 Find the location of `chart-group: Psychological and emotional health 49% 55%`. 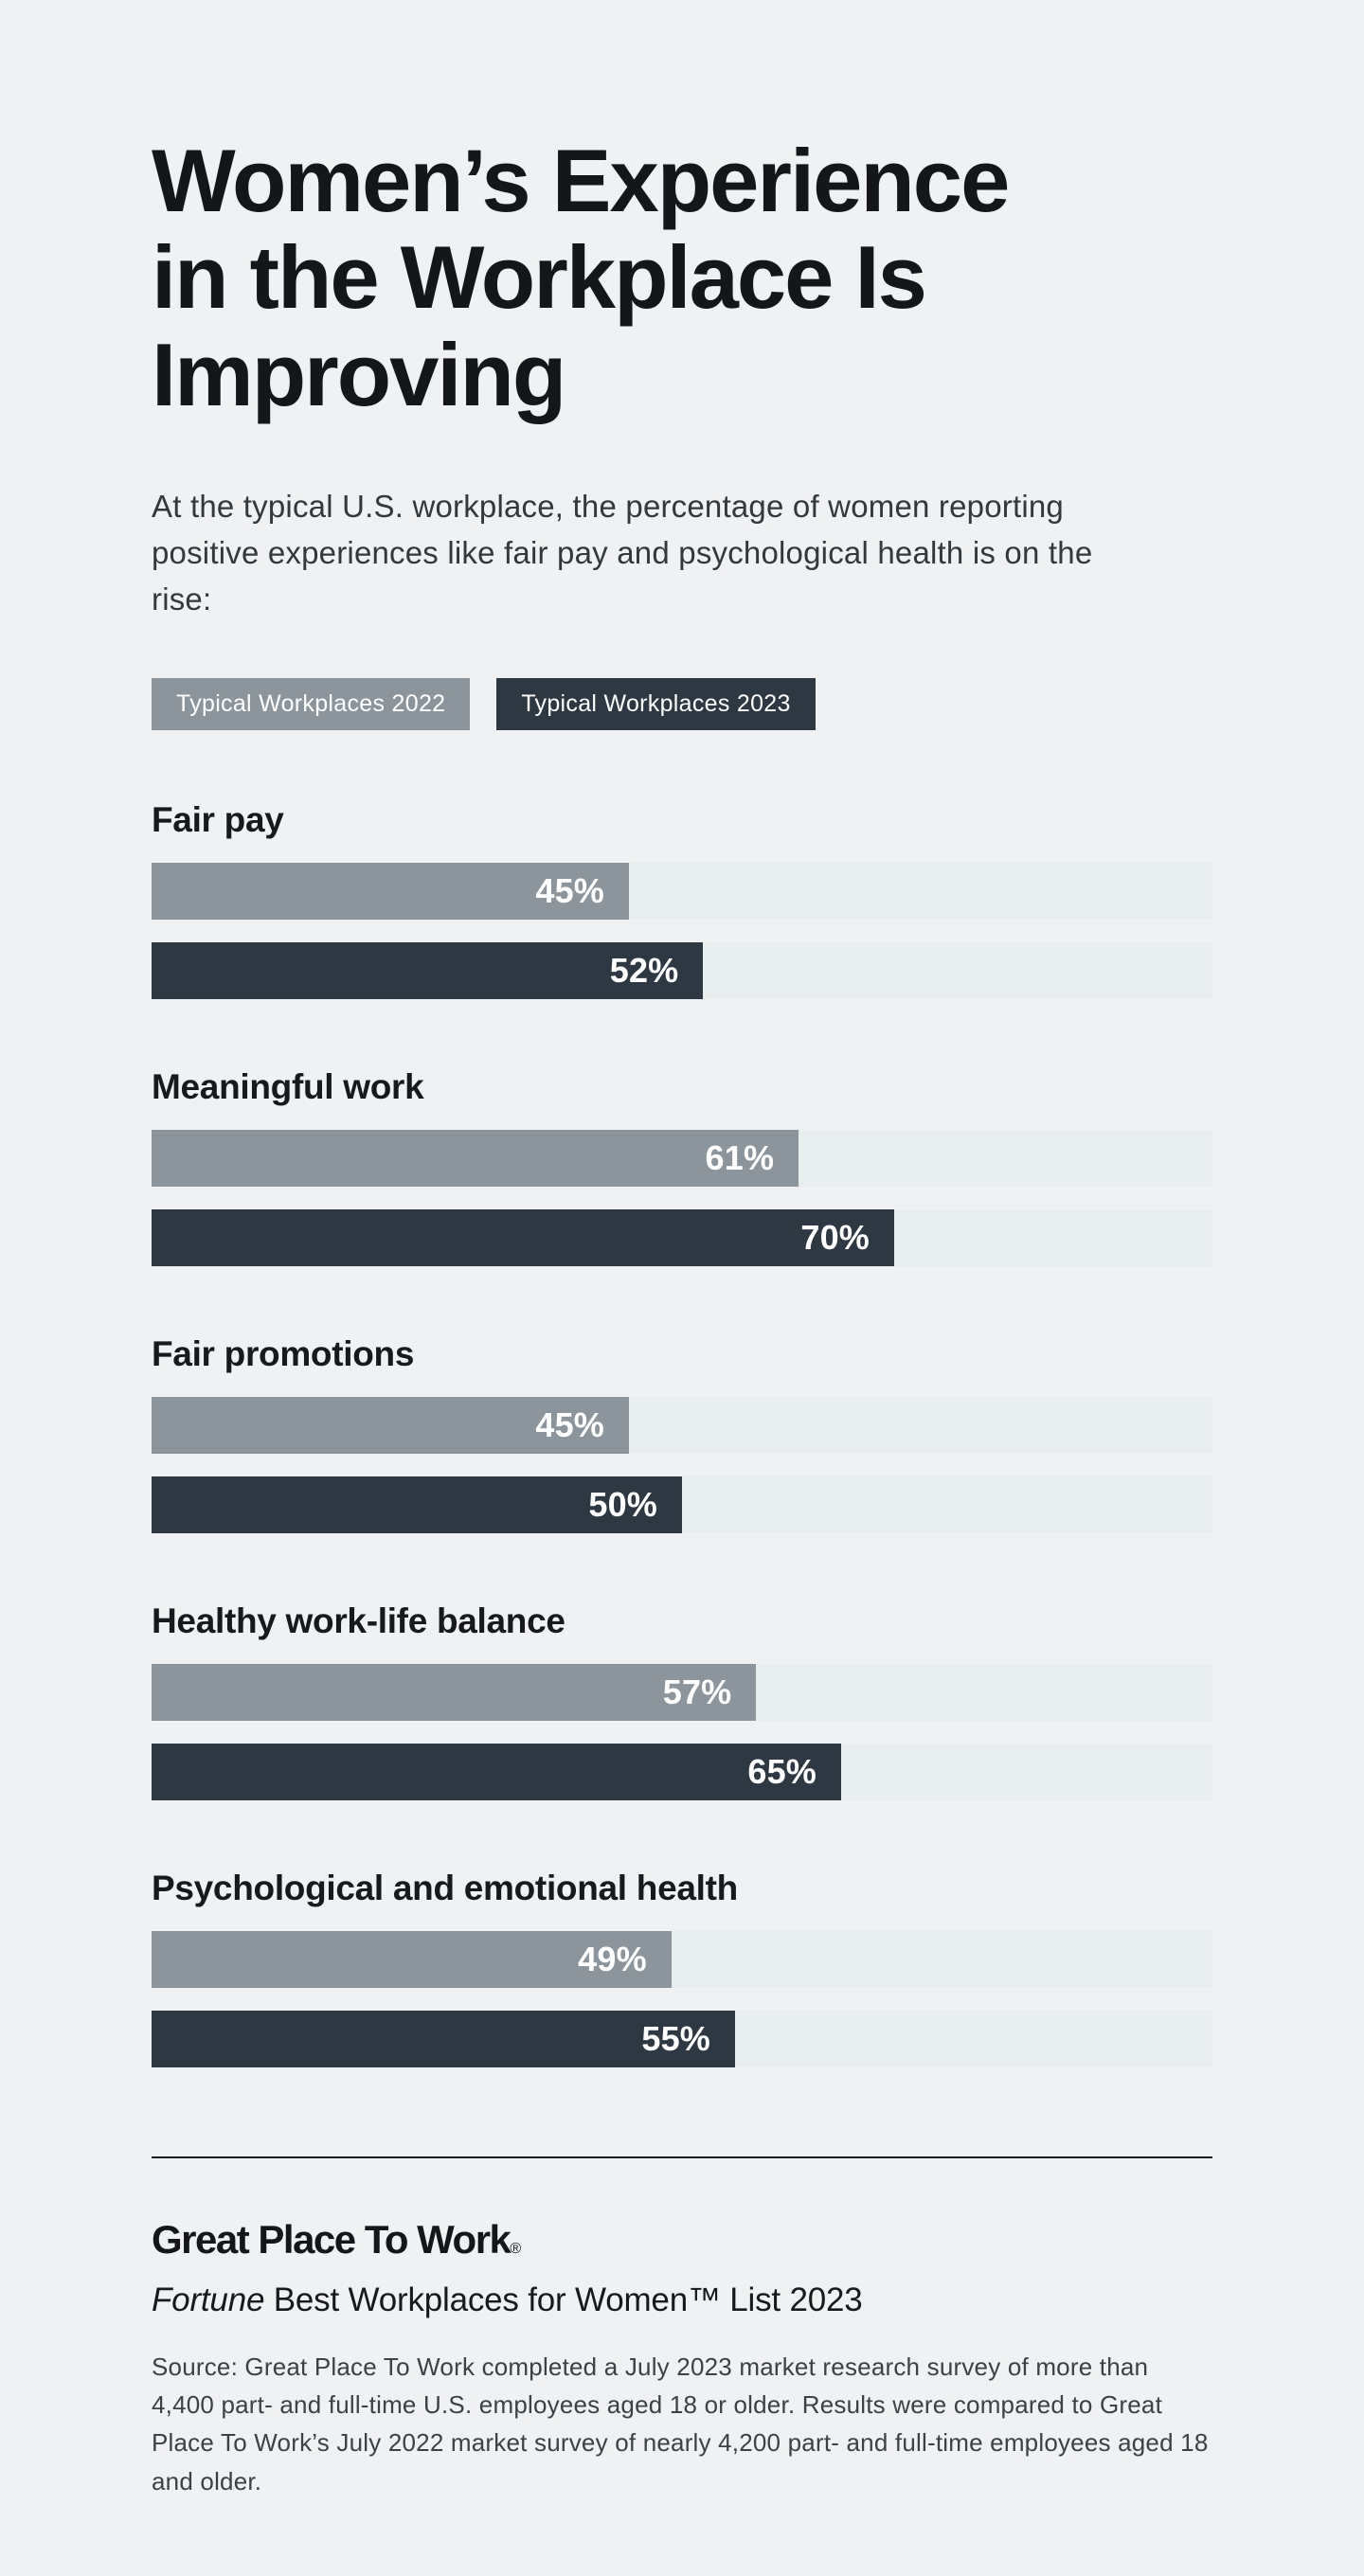

chart-group: Psychological and emotional health 49% 55% is located at coordinates (682, 1968).